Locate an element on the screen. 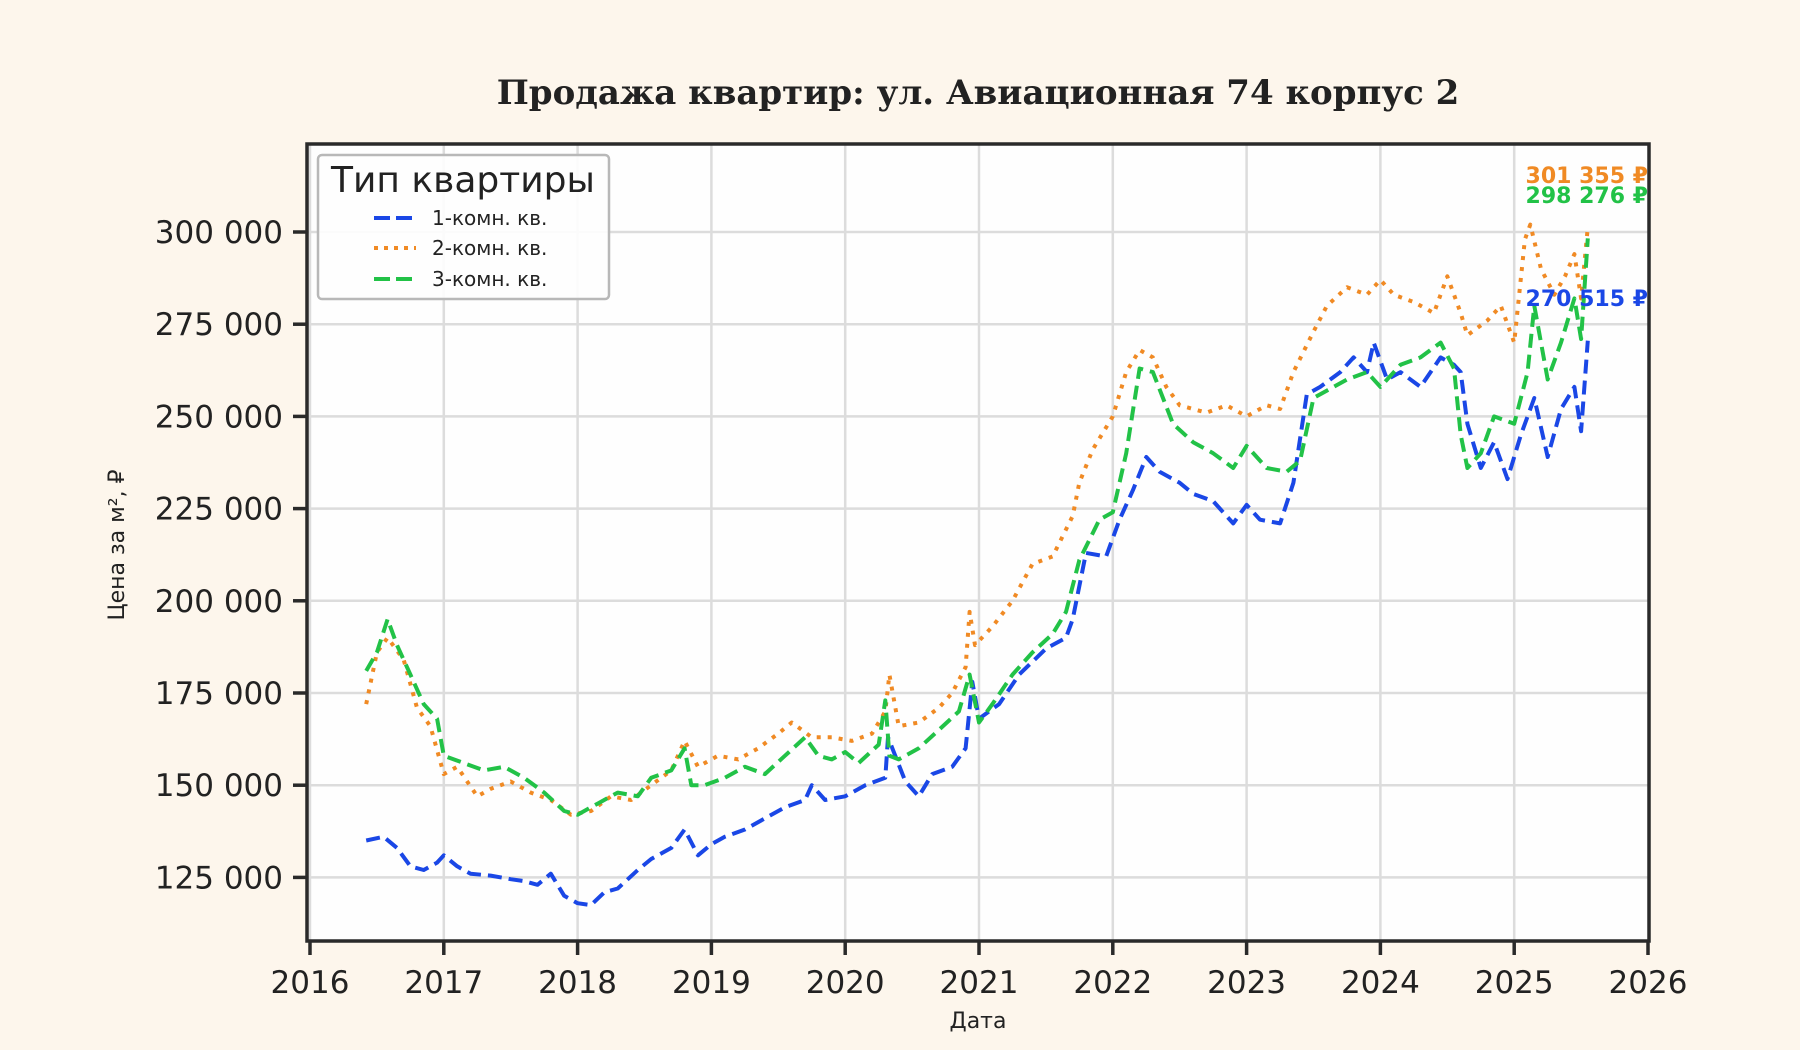  x-tick-label: 2016 is located at coordinates (310, 983).